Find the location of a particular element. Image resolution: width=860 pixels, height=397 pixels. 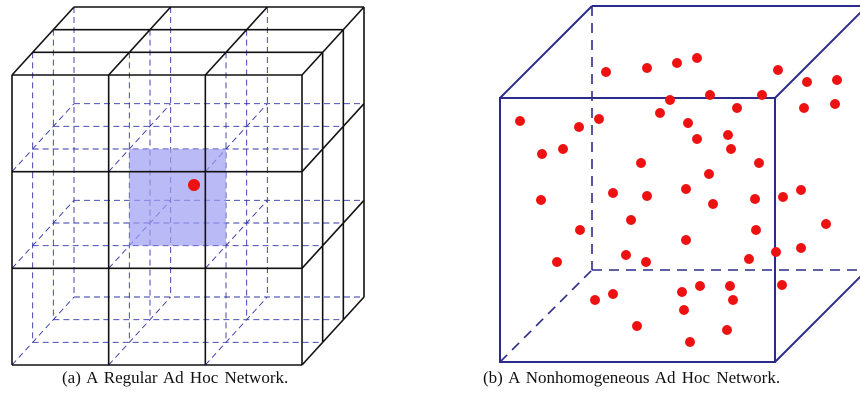

hidden-cube-edge is located at coordinates (546, 316).